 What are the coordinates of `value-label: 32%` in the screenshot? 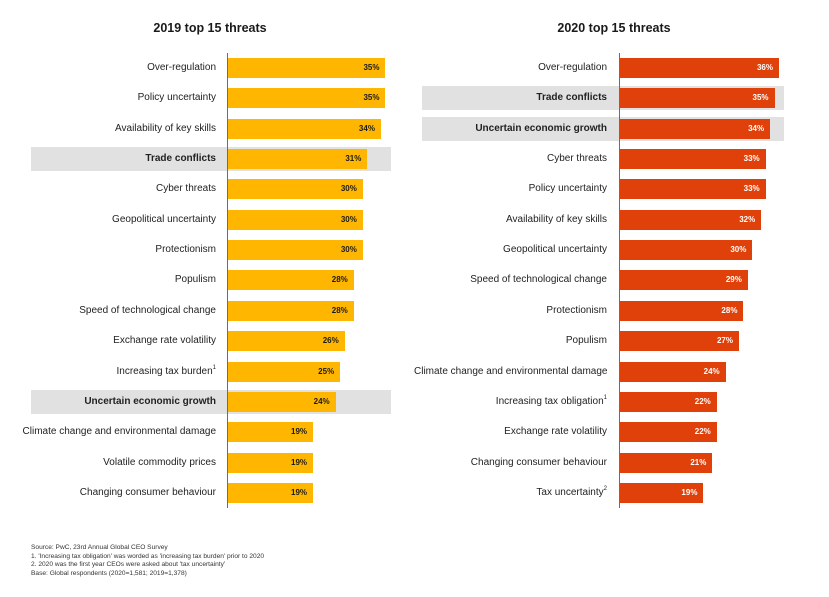 It's located at (747, 219).